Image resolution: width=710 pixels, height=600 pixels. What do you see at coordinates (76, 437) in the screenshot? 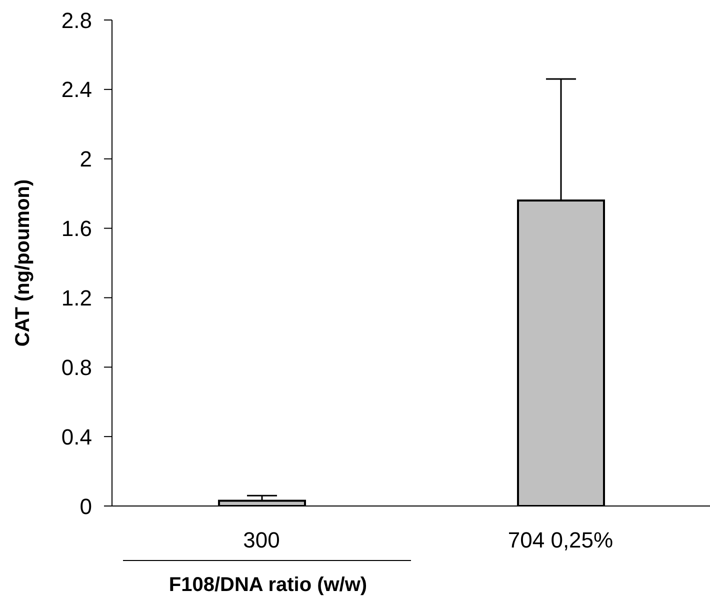
I see `y-tick-label: 0.4` at bounding box center [76, 437].